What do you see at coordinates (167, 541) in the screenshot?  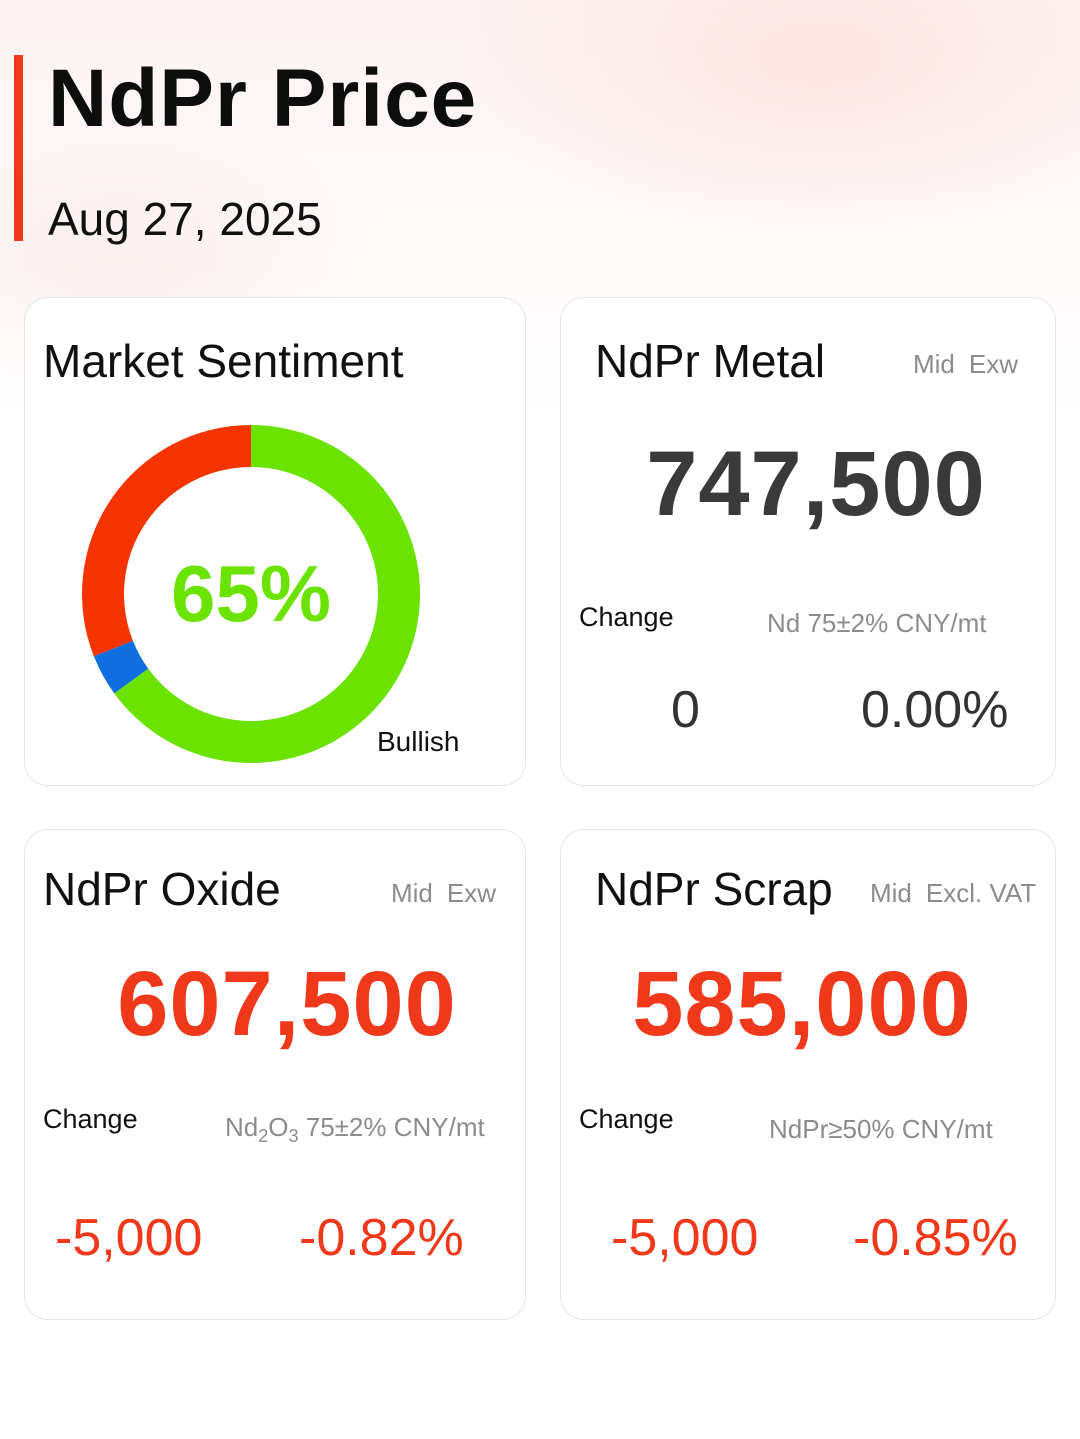 I see `donut-segment-bearish` at bounding box center [167, 541].